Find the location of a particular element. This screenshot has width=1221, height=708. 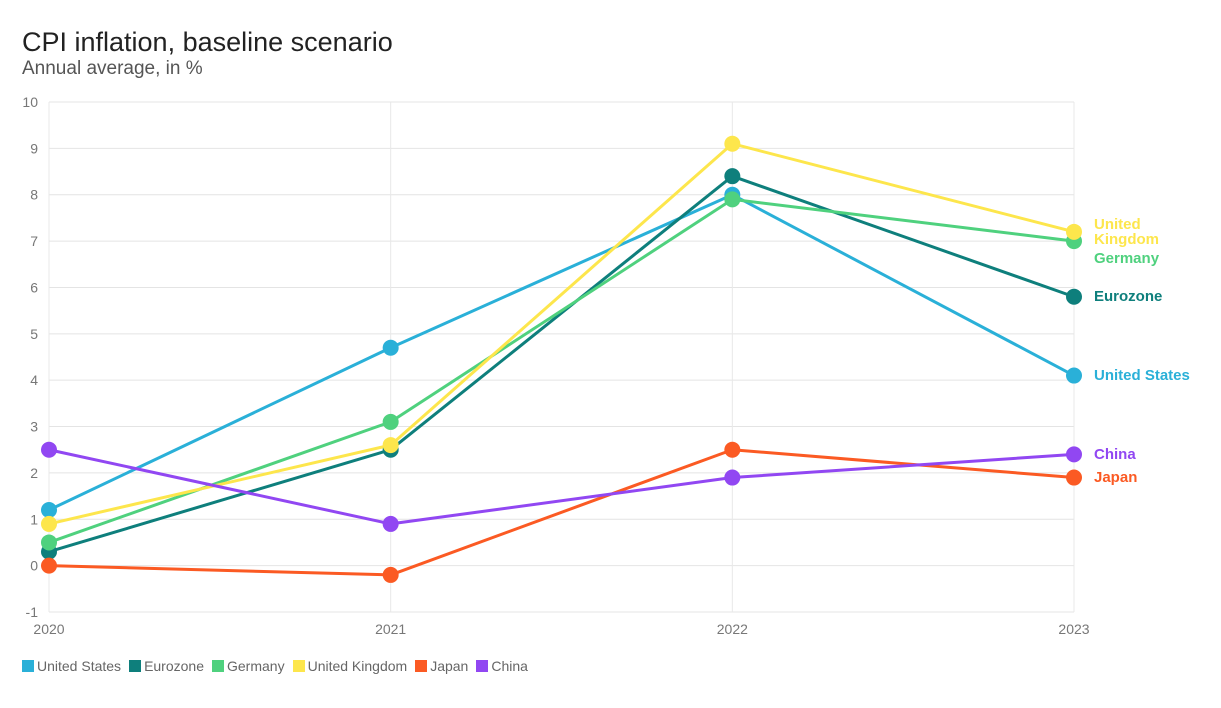

series-china is located at coordinates (561, 487).